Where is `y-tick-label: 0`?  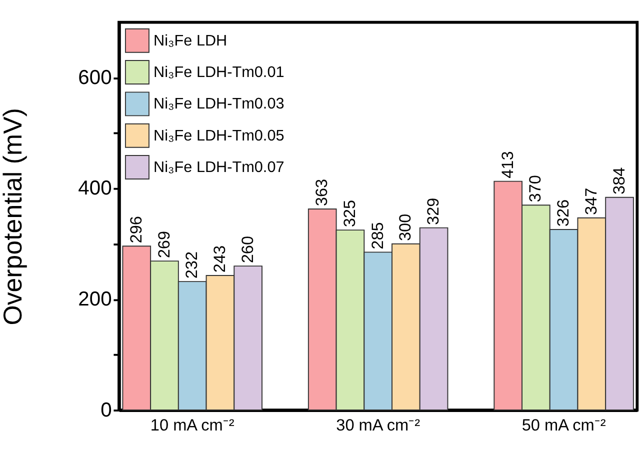 y-tick-label: 0 is located at coordinates (106, 410).